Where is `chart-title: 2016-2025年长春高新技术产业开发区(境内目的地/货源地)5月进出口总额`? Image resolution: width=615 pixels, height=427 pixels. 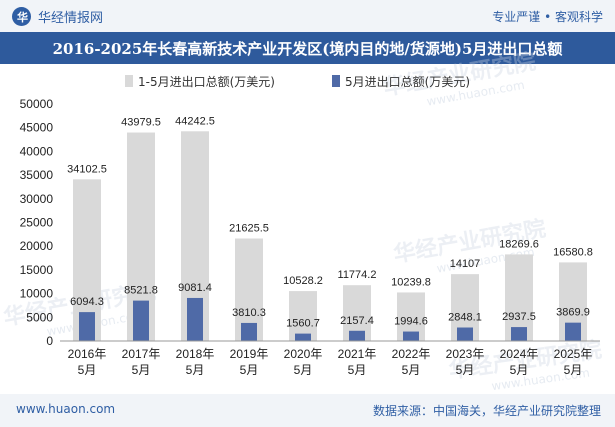 chart-title: 2016-2025年长春高新技术产业开发区(境内目的地/货源地)5月进出口总额 is located at coordinates (307, 49).